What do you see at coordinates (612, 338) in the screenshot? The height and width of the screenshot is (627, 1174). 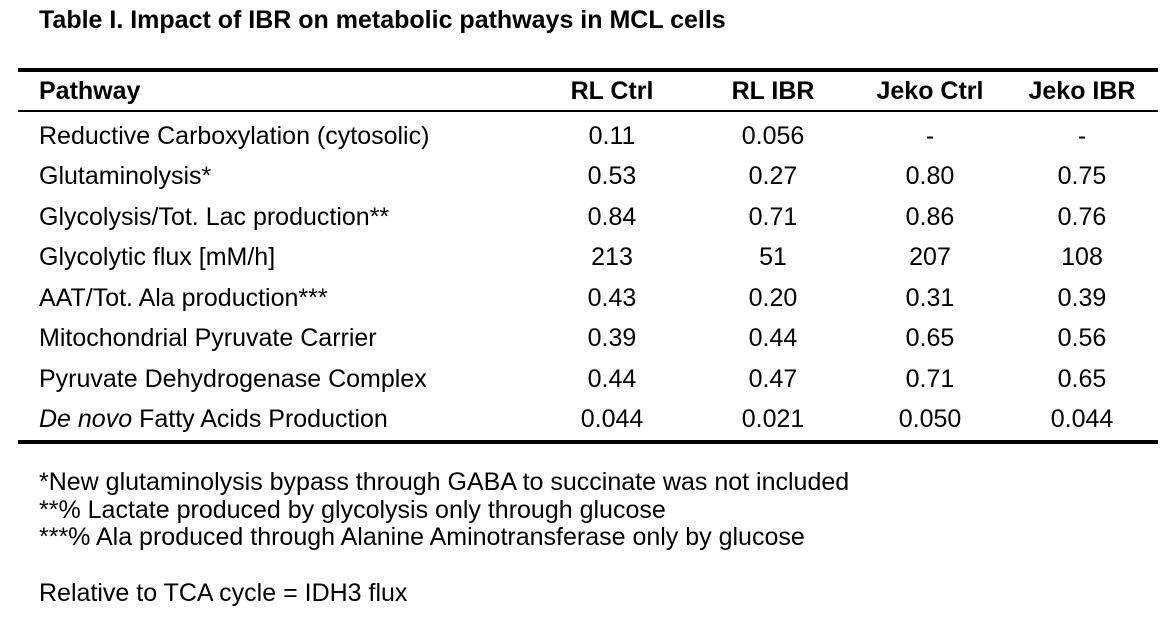 I see `value-cell-rl-ctrl: 0.39` at bounding box center [612, 338].